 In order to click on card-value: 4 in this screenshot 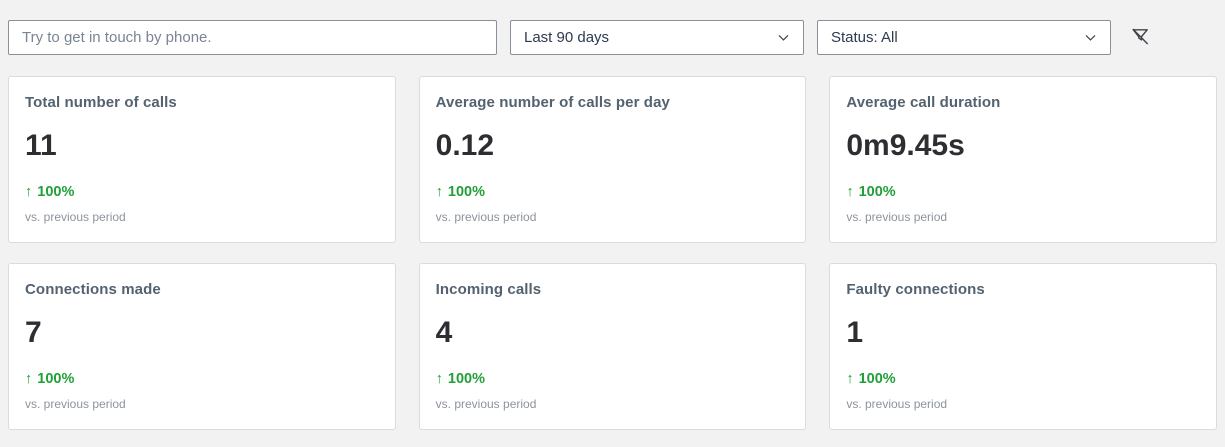, I will do `click(444, 332)`.